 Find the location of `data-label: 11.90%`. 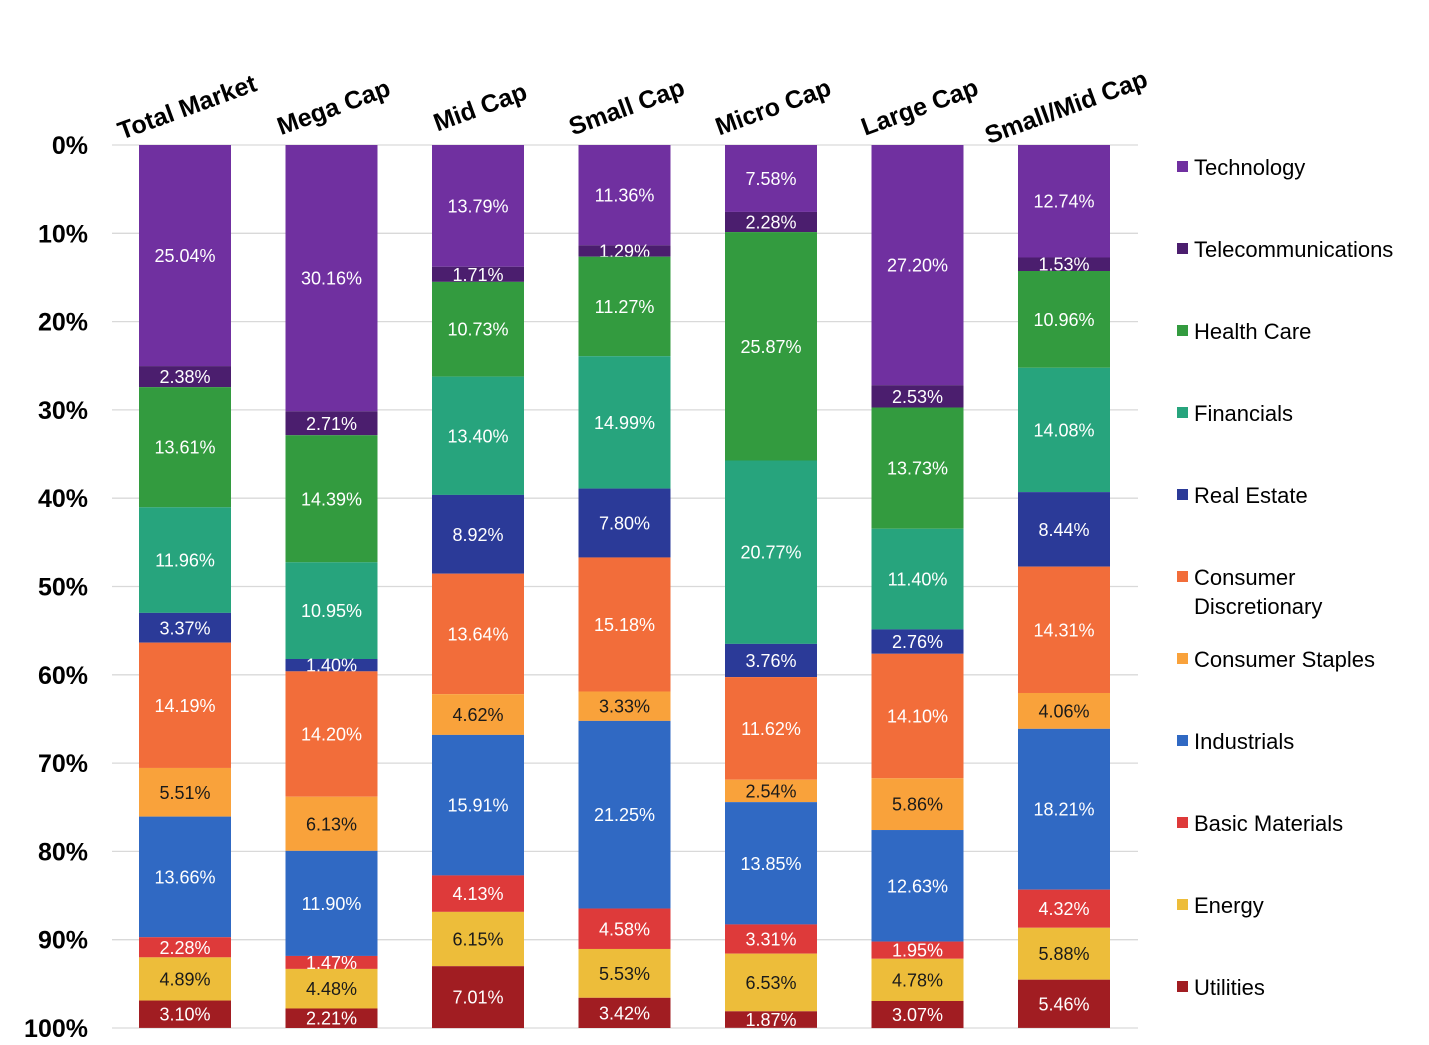

data-label: 11.90% is located at coordinates (332, 904).